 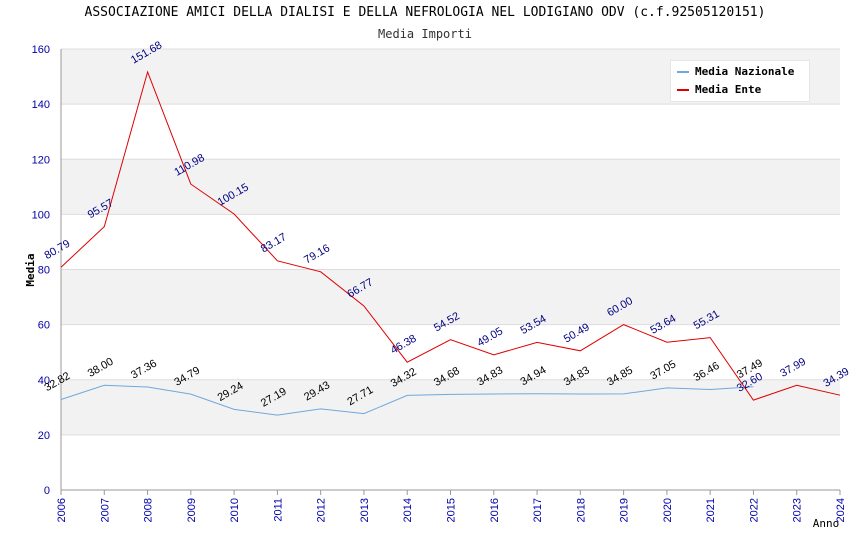 What do you see at coordinates (278, 510) in the screenshot?
I see `x-tick-label: 2011` at bounding box center [278, 510].